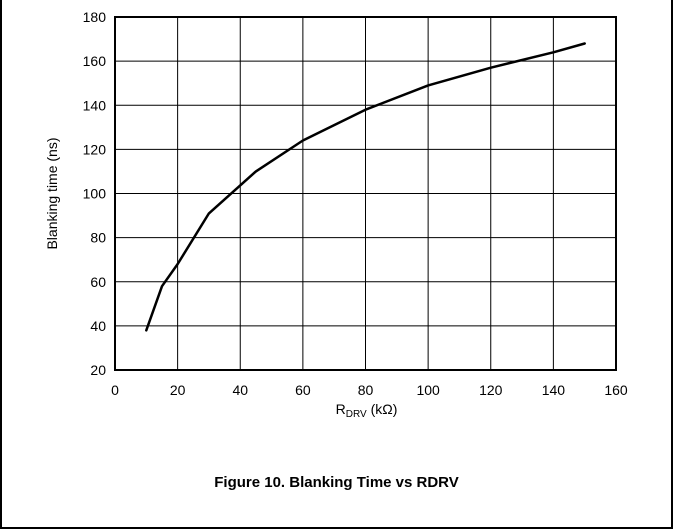 This screenshot has height=529, width=673. What do you see at coordinates (95, 61) in the screenshot?
I see `y-tick-label: 160` at bounding box center [95, 61].